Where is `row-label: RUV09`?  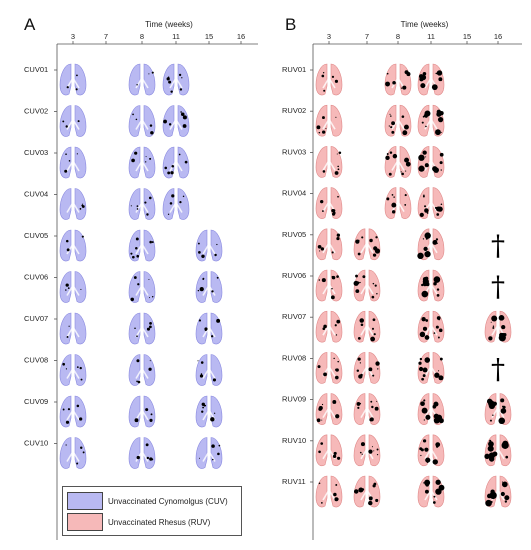
row-label: RUV09 is located at coordinates (294, 399).